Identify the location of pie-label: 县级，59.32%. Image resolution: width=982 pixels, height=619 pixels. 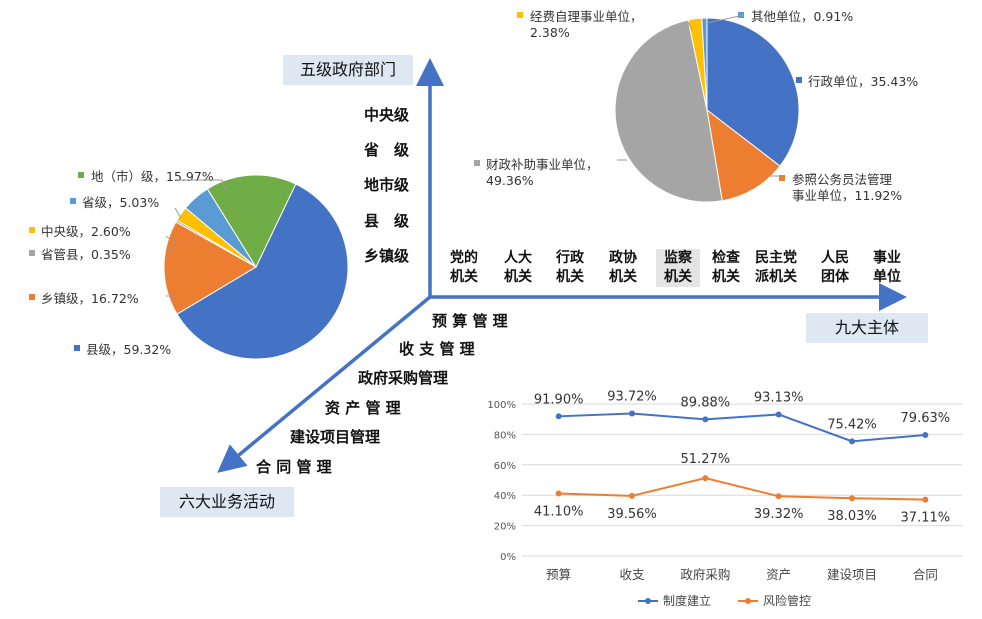
(128, 349).